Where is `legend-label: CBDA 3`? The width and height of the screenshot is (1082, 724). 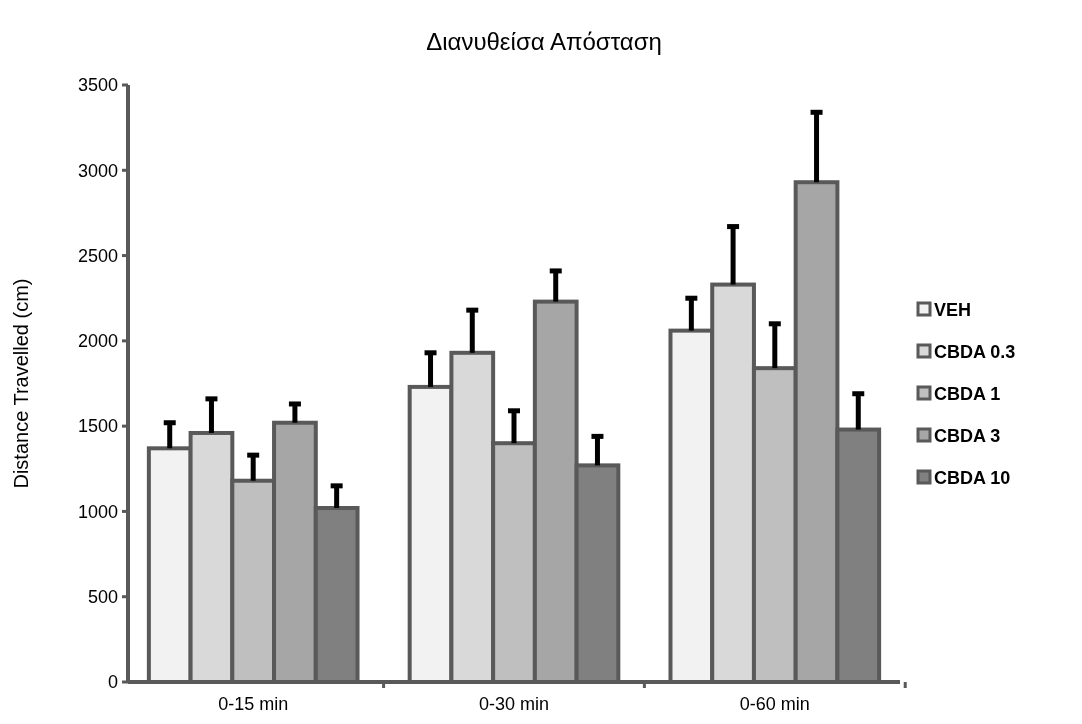 legend-label: CBDA 3 is located at coordinates (967, 436).